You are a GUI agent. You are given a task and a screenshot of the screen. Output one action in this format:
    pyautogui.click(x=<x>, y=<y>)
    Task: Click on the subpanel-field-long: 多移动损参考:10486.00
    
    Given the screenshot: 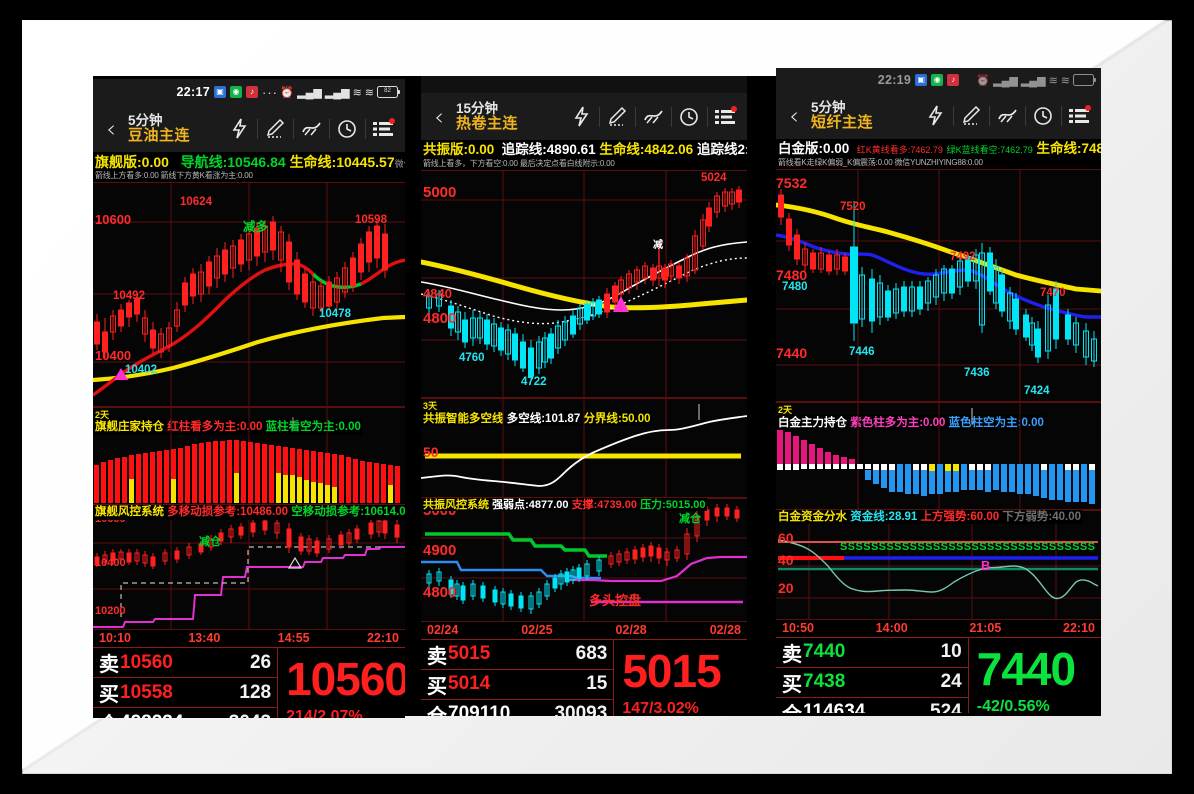 What is the action you would take?
    pyautogui.click(x=228, y=512)
    